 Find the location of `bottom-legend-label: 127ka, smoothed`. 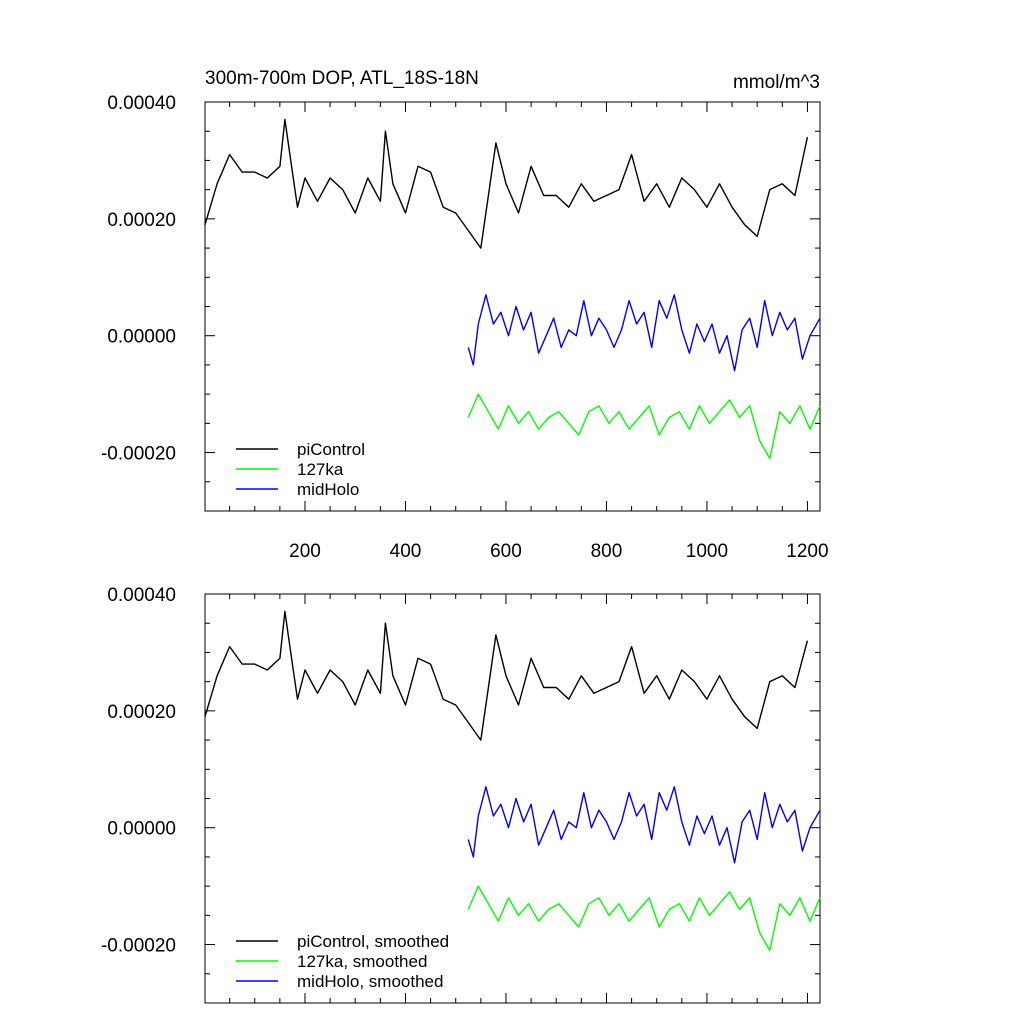

bottom-legend-label: 127ka, smoothed is located at coordinates (362, 961).